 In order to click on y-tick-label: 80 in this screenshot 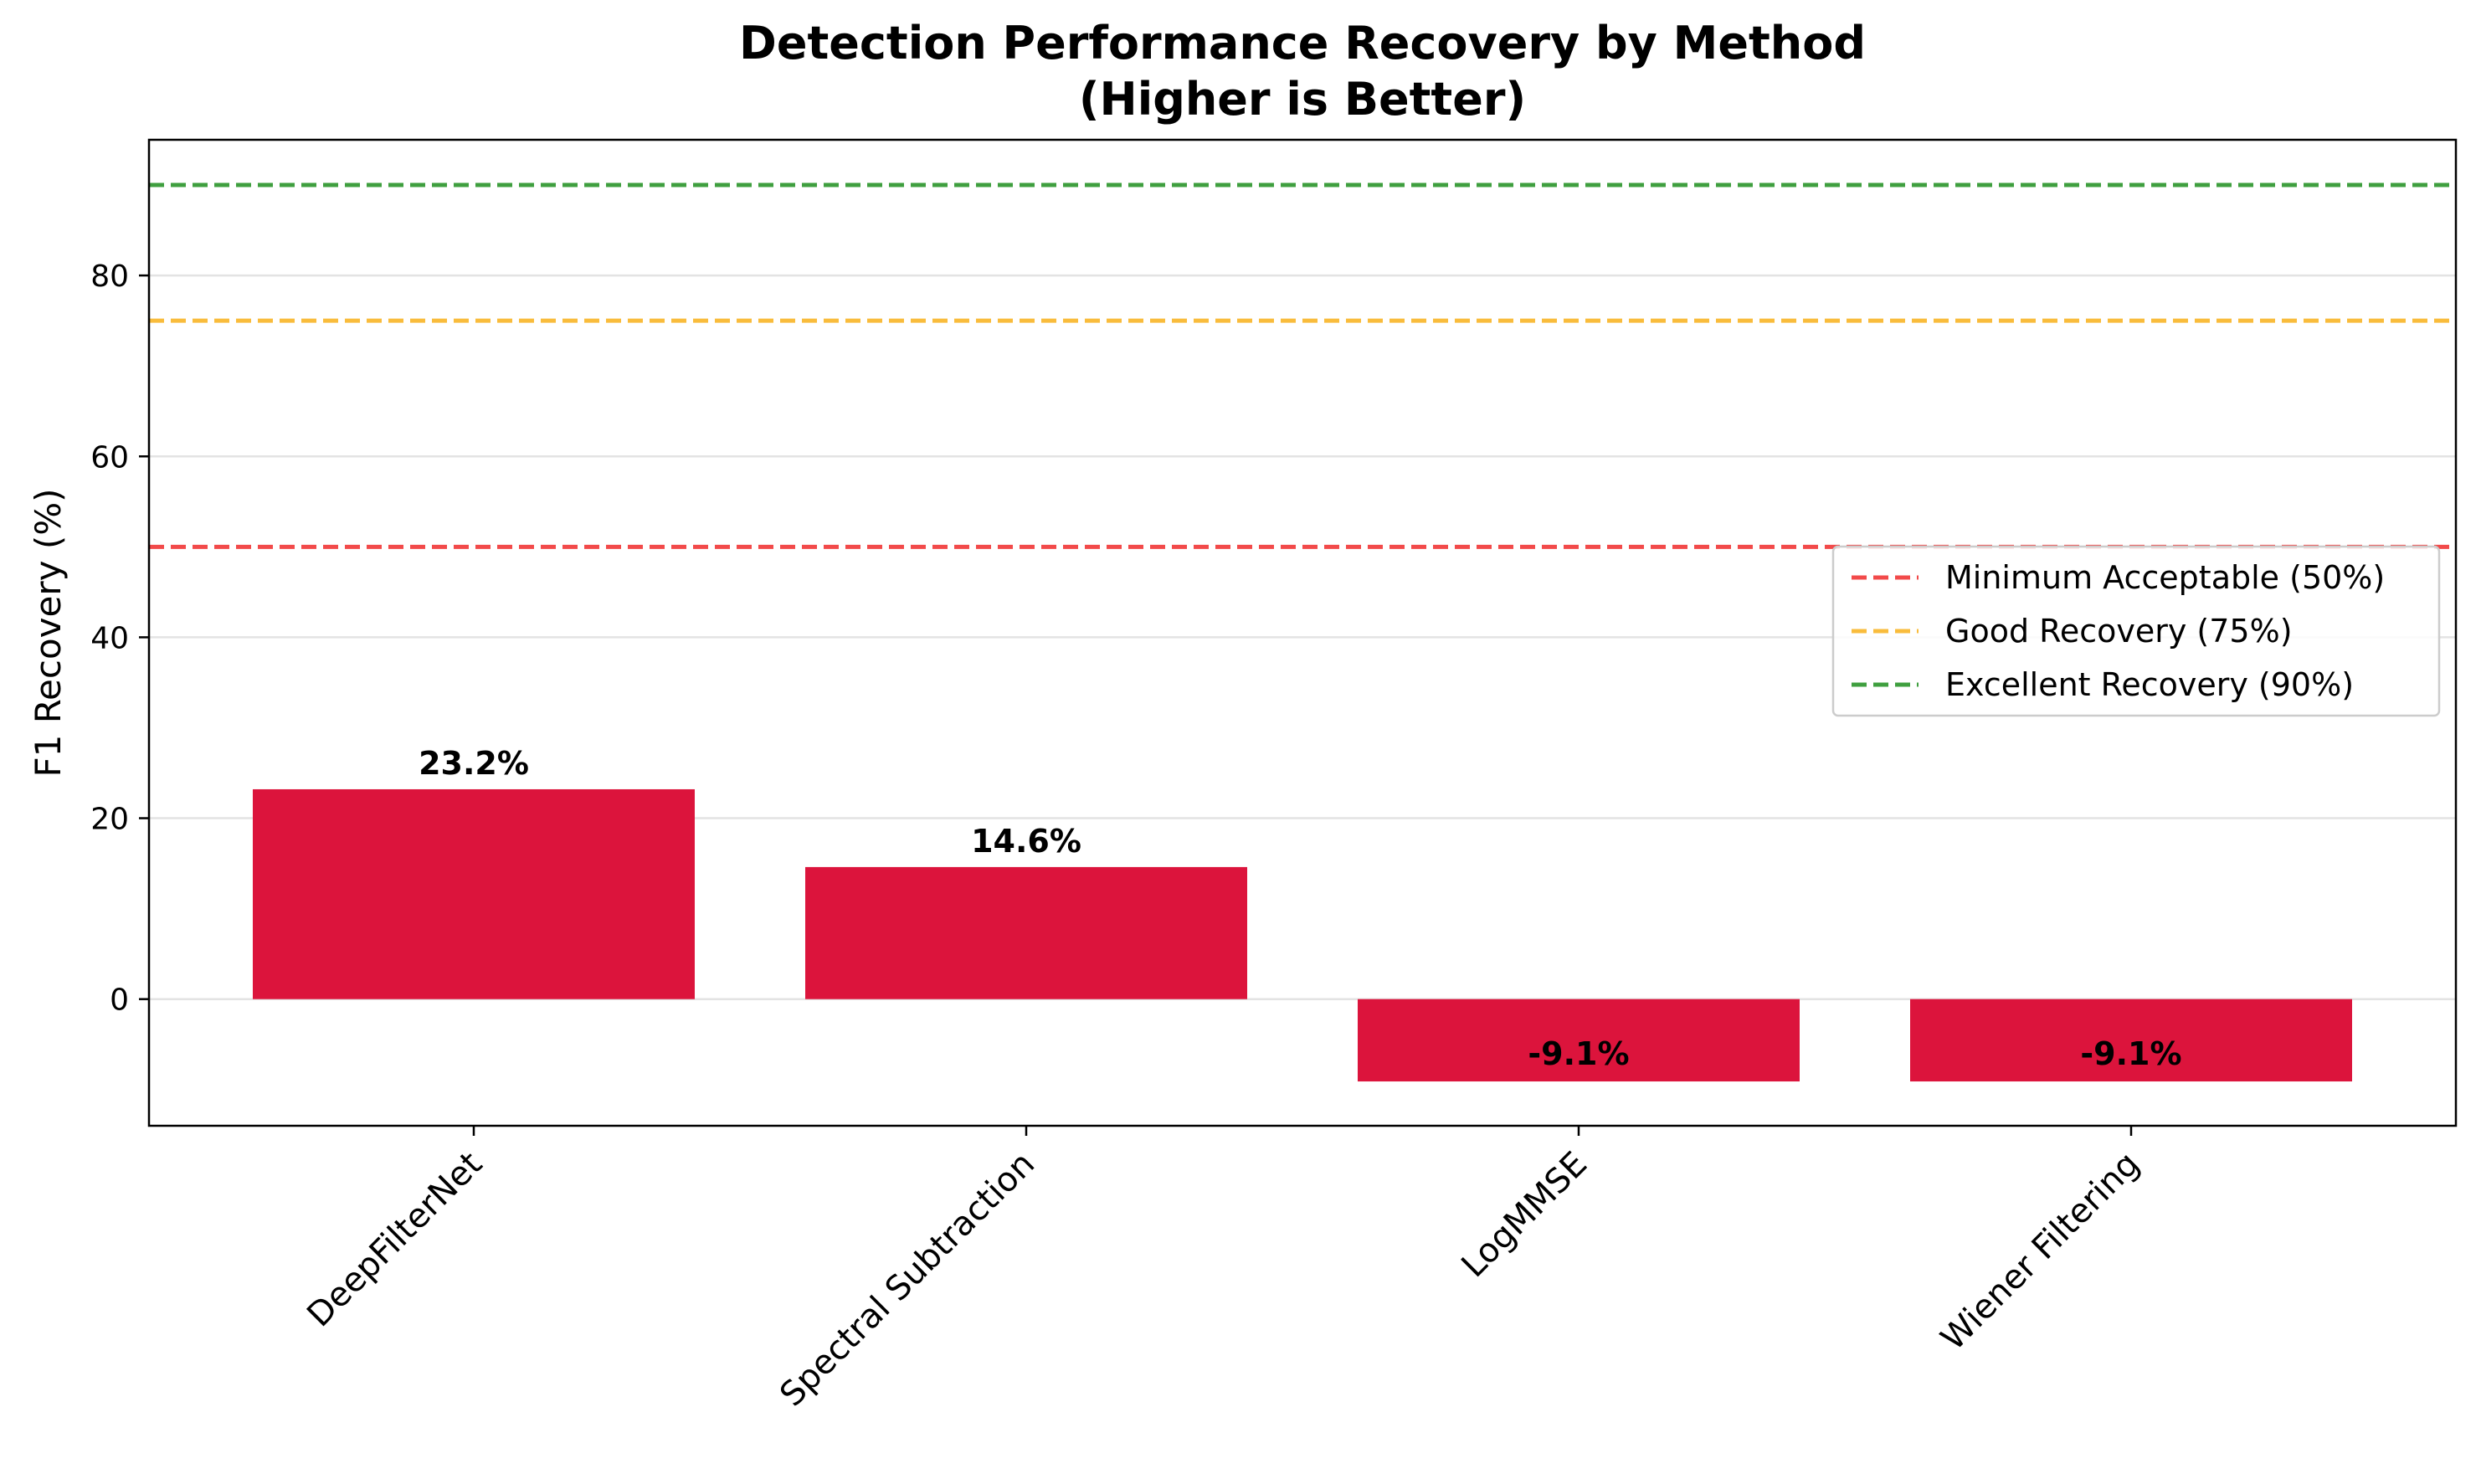, I will do `click(109, 277)`.